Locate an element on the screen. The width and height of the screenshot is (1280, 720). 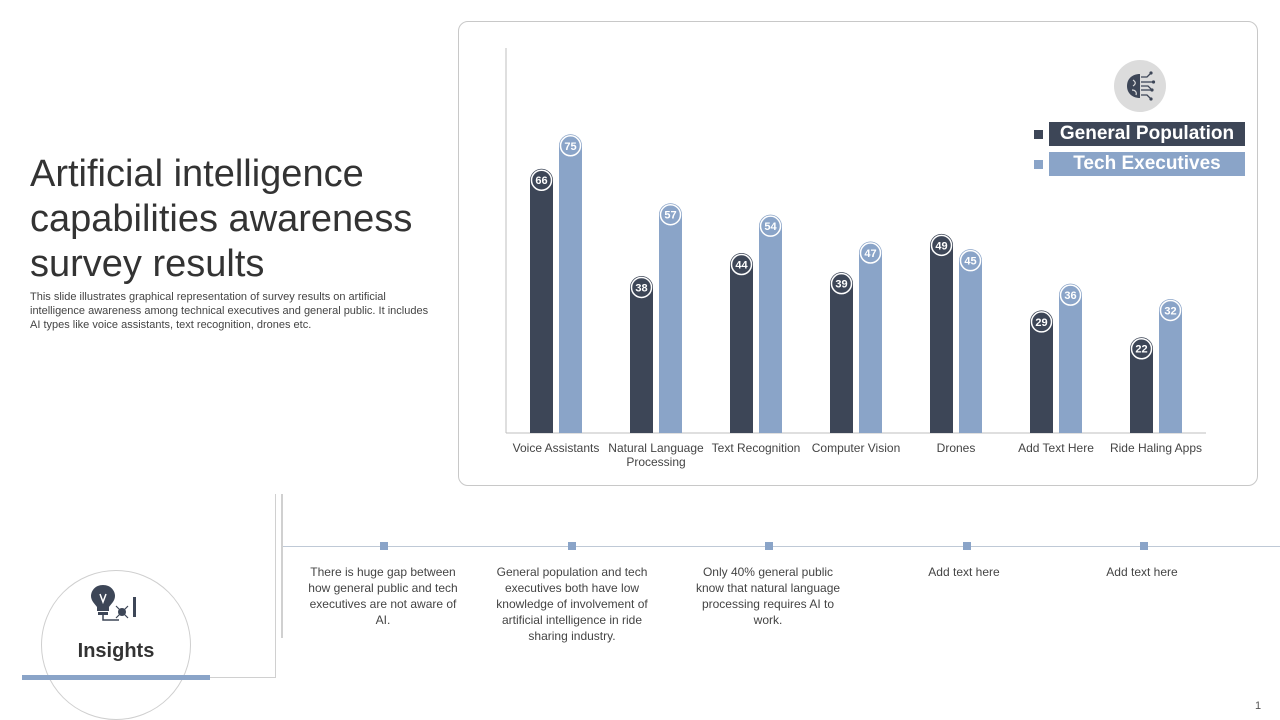
x-tick-label: Natural Language is located at coordinates (656, 448).